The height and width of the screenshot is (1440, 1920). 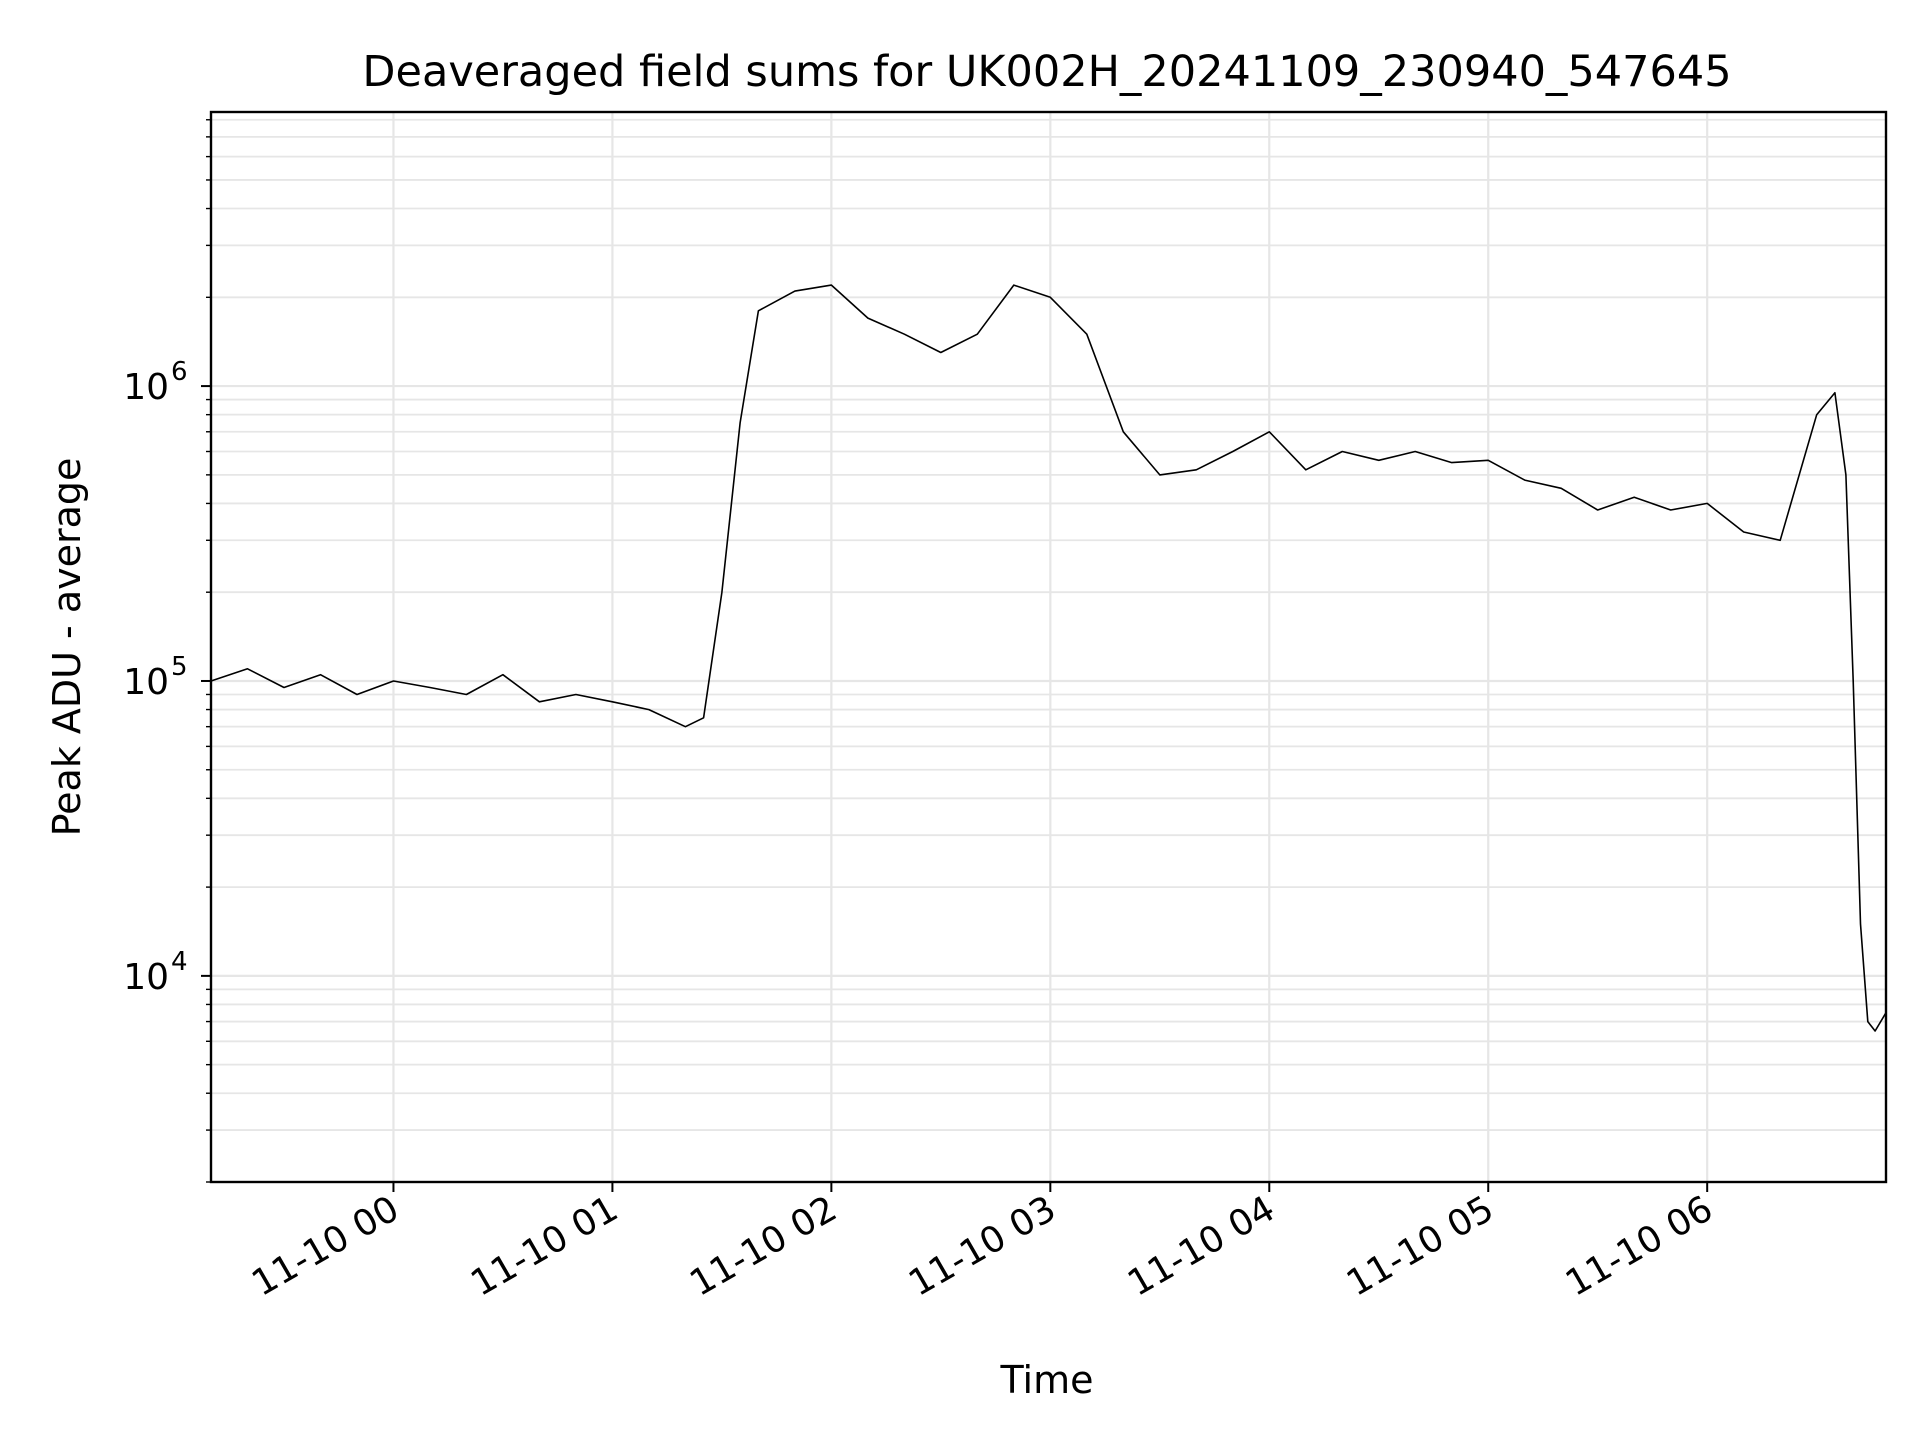 I want to click on y-tick-exponent: 6, so click(x=179, y=372).